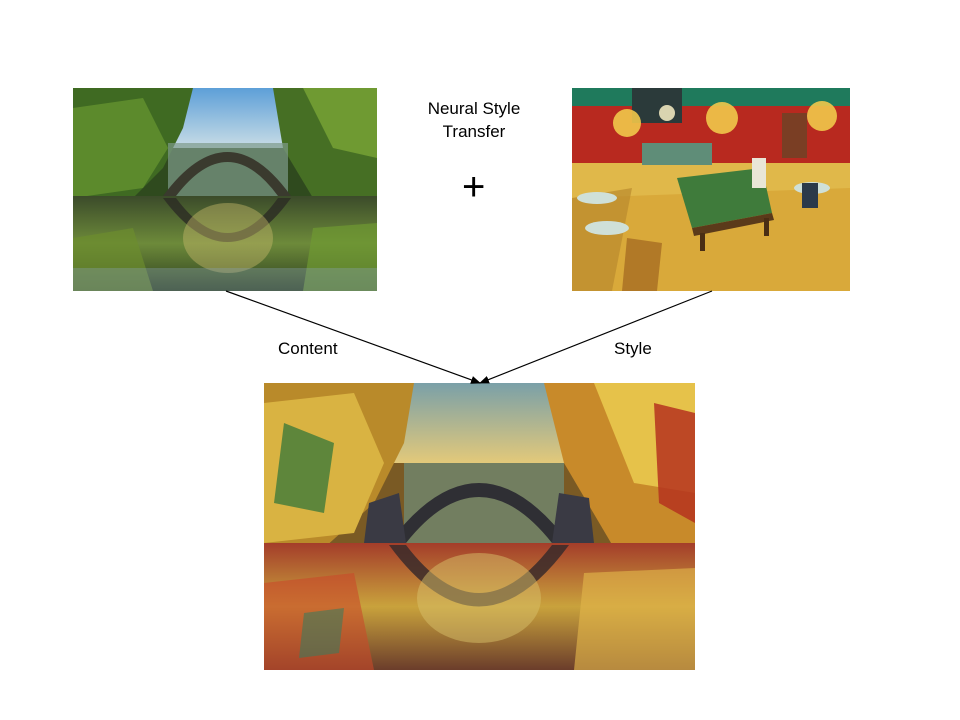 This screenshot has height=720, width=960. Describe the element at coordinates (711, 189) in the screenshot. I see `style-painting` at that location.